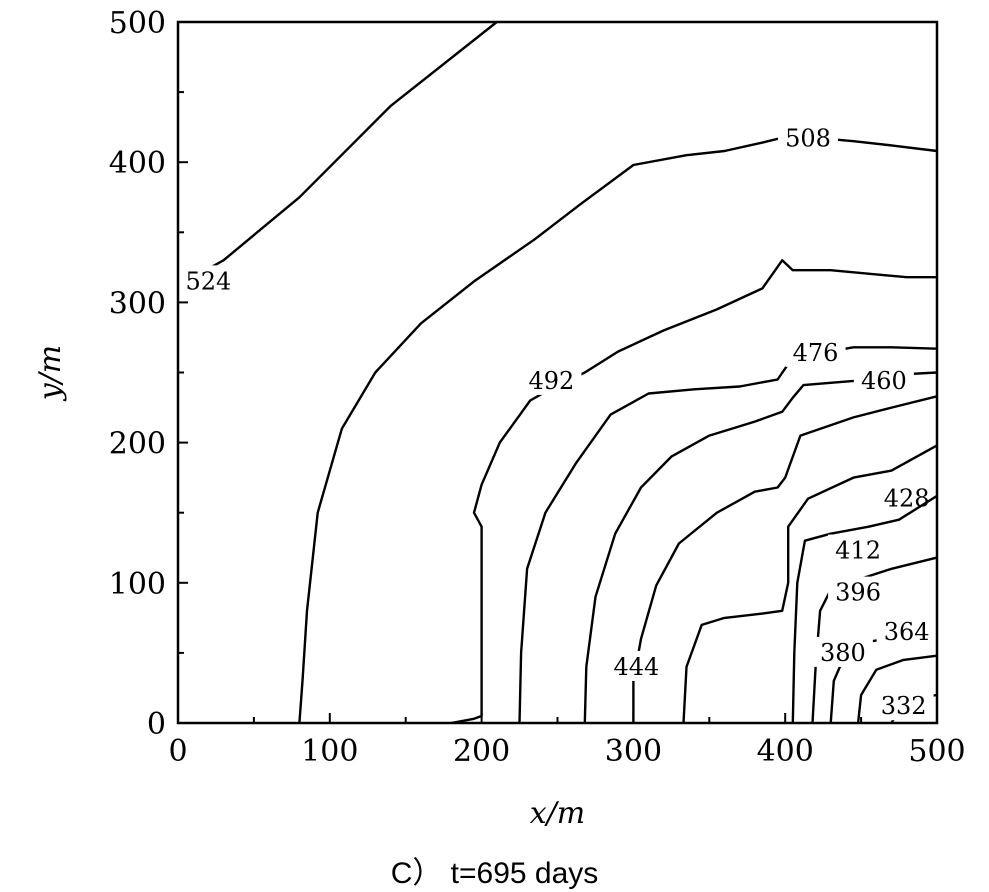 This screenshot has height=892, width=989. What do you see at coordinates (148, 374) in the screenshot?
I see `y-axis: 0 100 200 300 400 500` at bounding box center [148, 374].